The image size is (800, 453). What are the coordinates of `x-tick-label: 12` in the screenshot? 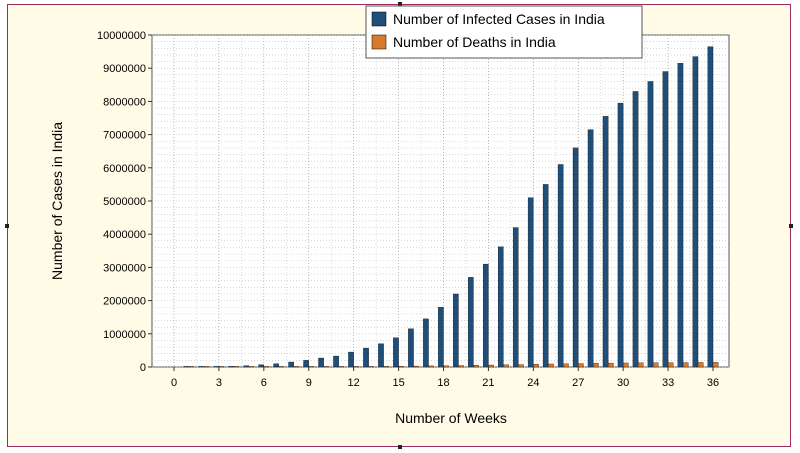 It's located at (354, 383).